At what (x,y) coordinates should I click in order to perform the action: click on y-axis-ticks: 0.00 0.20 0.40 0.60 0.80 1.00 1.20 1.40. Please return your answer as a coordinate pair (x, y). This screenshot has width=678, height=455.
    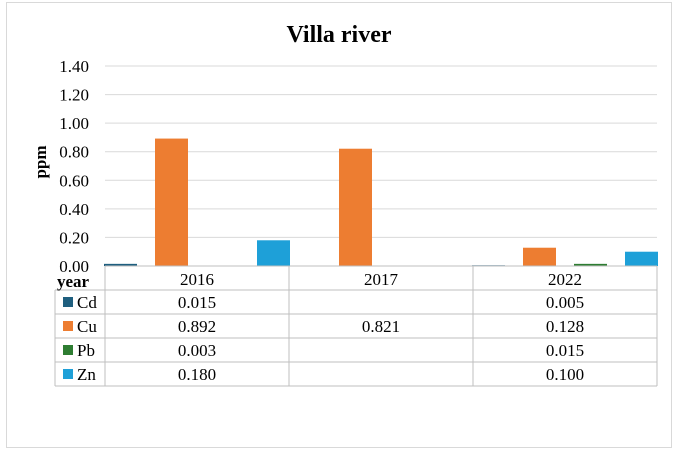
    Looking at the image, I should click on (74, 166).